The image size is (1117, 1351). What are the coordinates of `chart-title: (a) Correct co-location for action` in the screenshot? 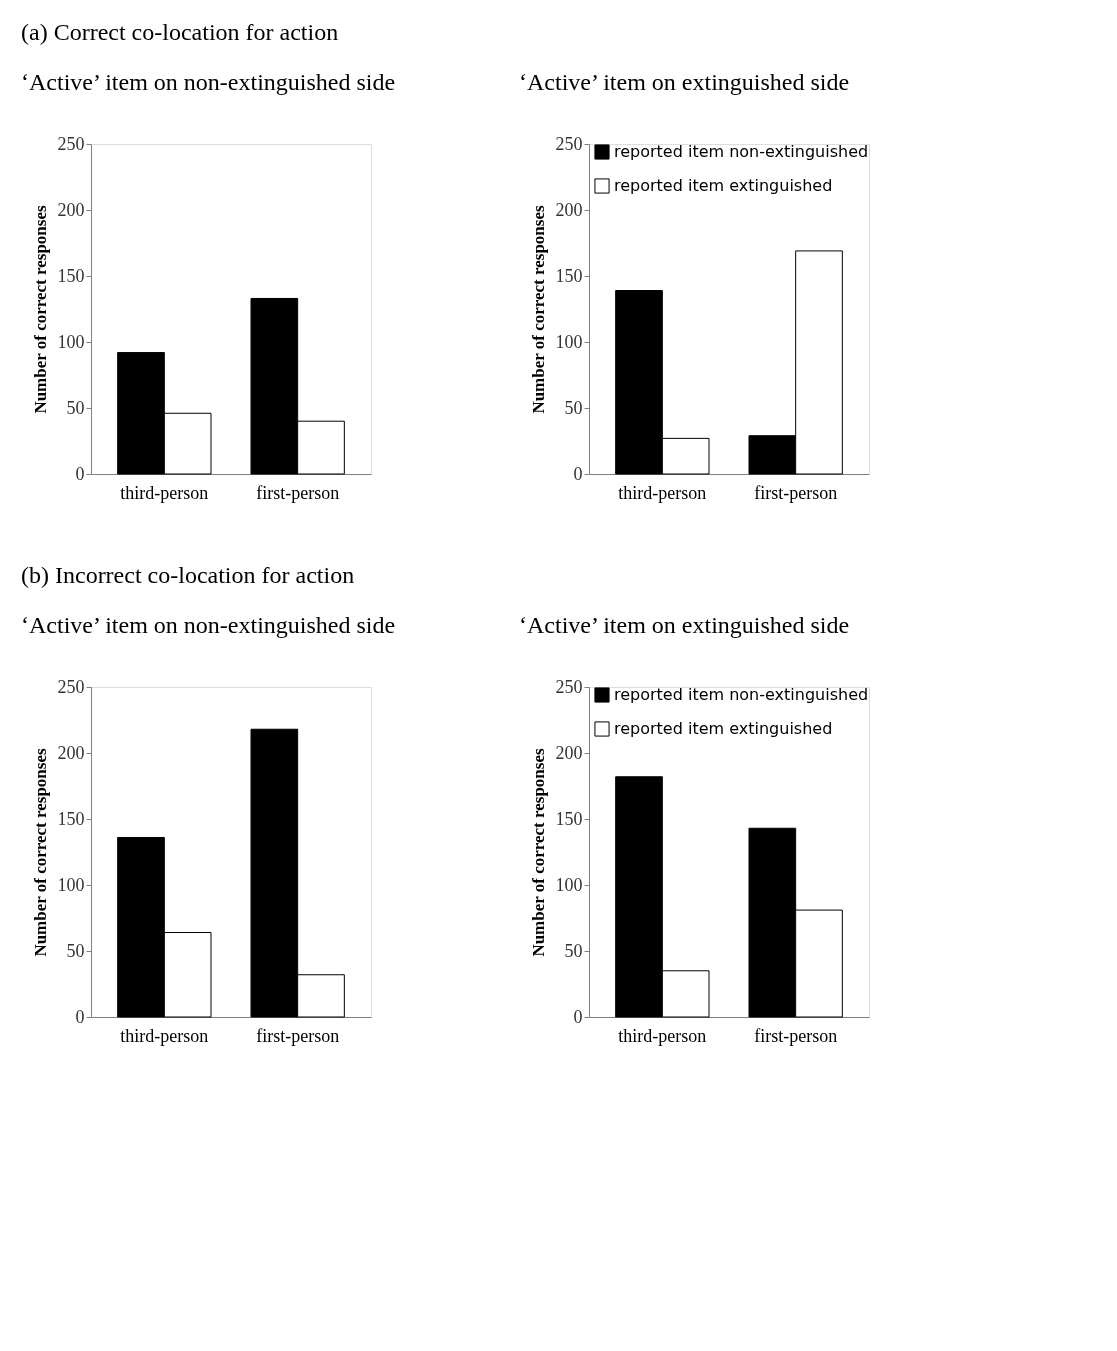 It's located at (180, 32).